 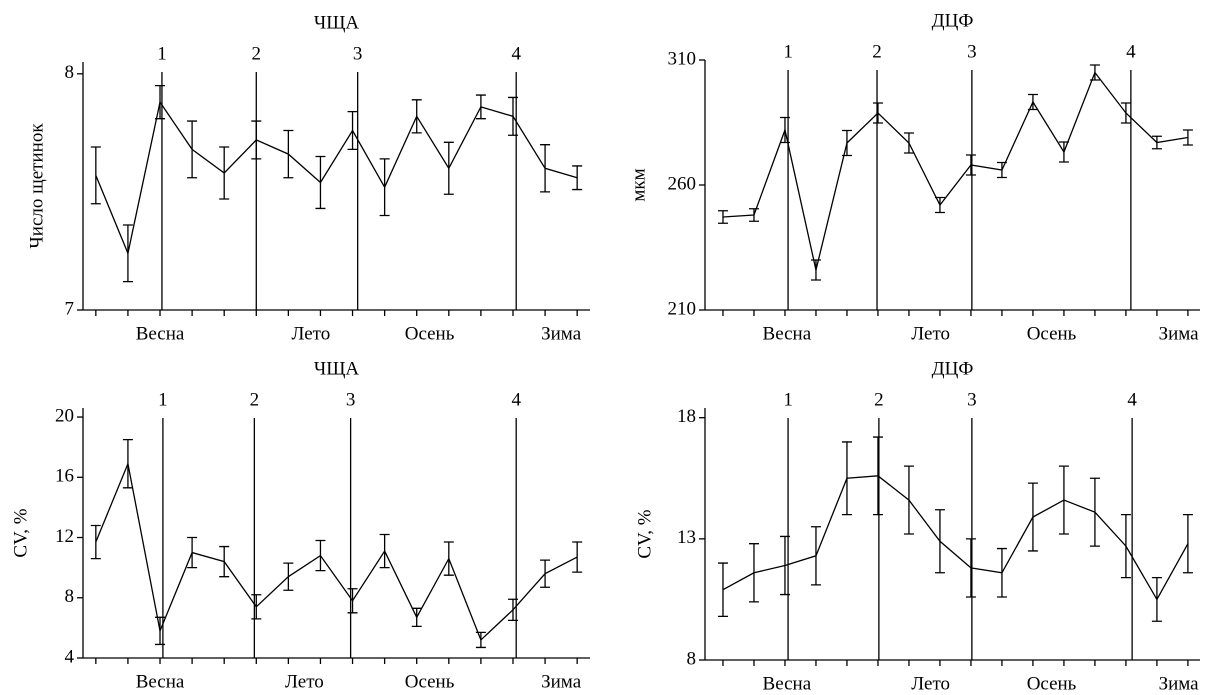 What do you see at coordinates (70, 656) in the screenshot?
I see `y-tick-label: 4` at bounding box center [70, 656].